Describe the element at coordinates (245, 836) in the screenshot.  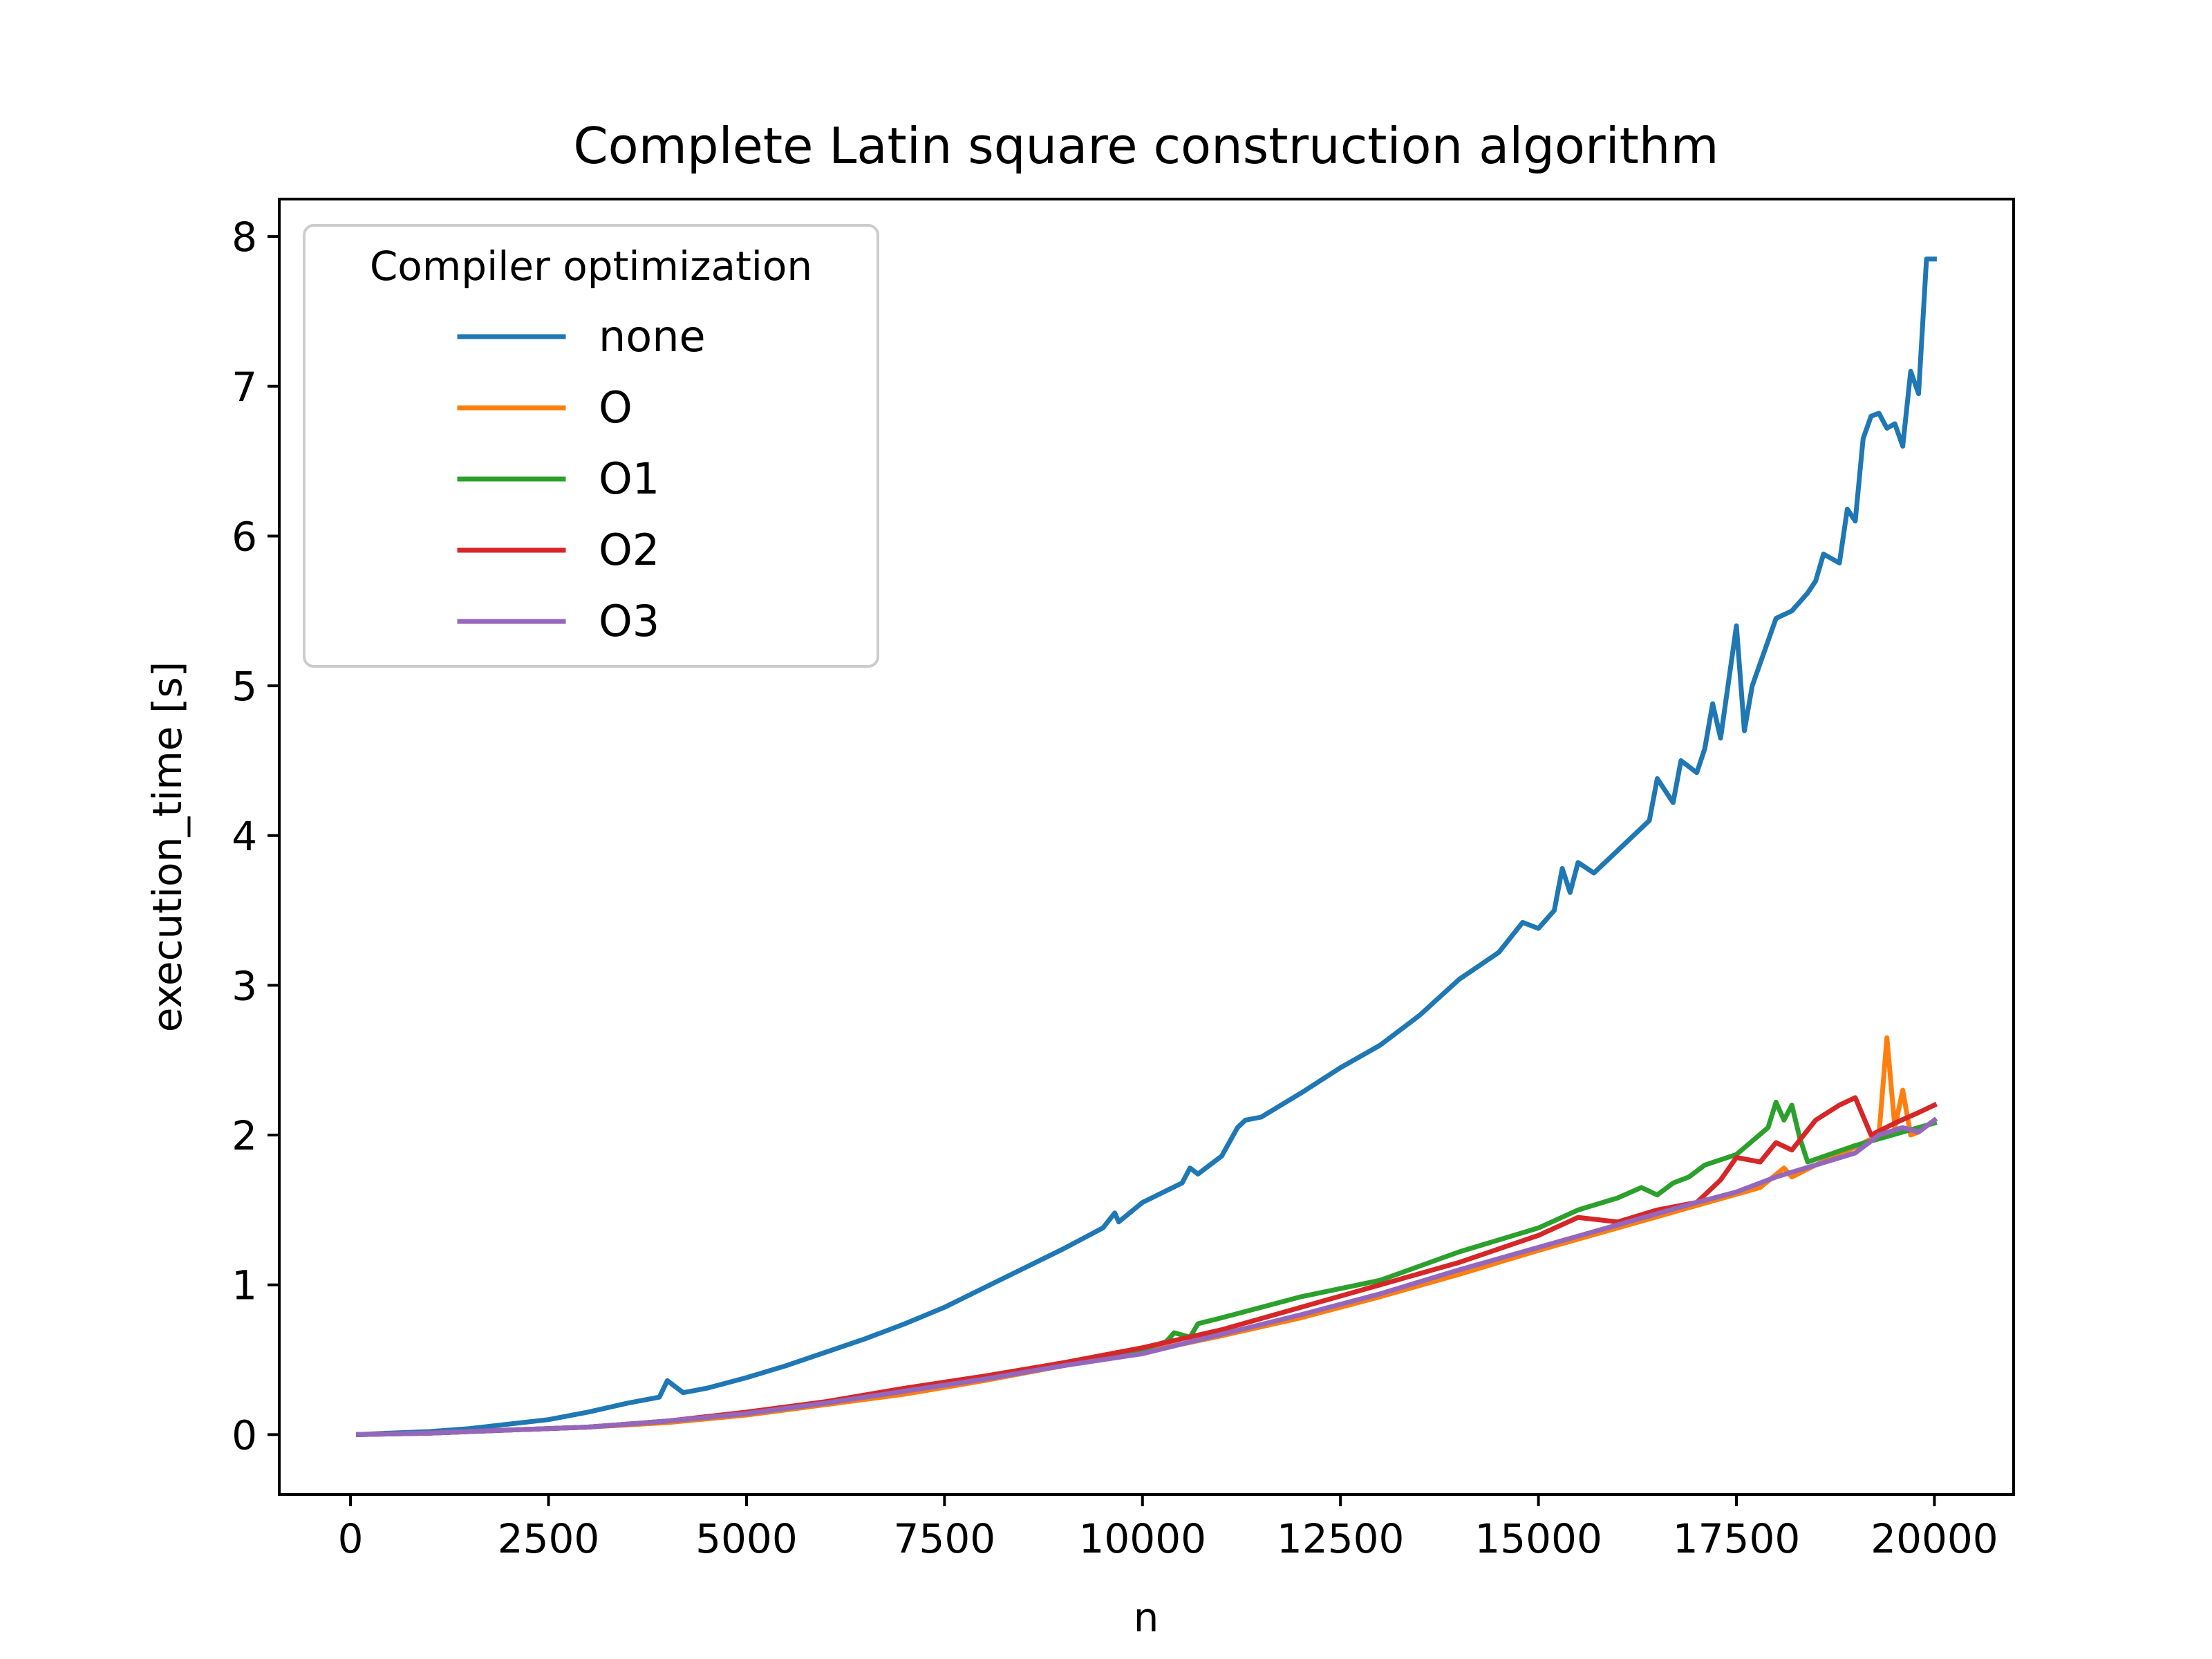
I see `y-tick-label: 4` at that location.